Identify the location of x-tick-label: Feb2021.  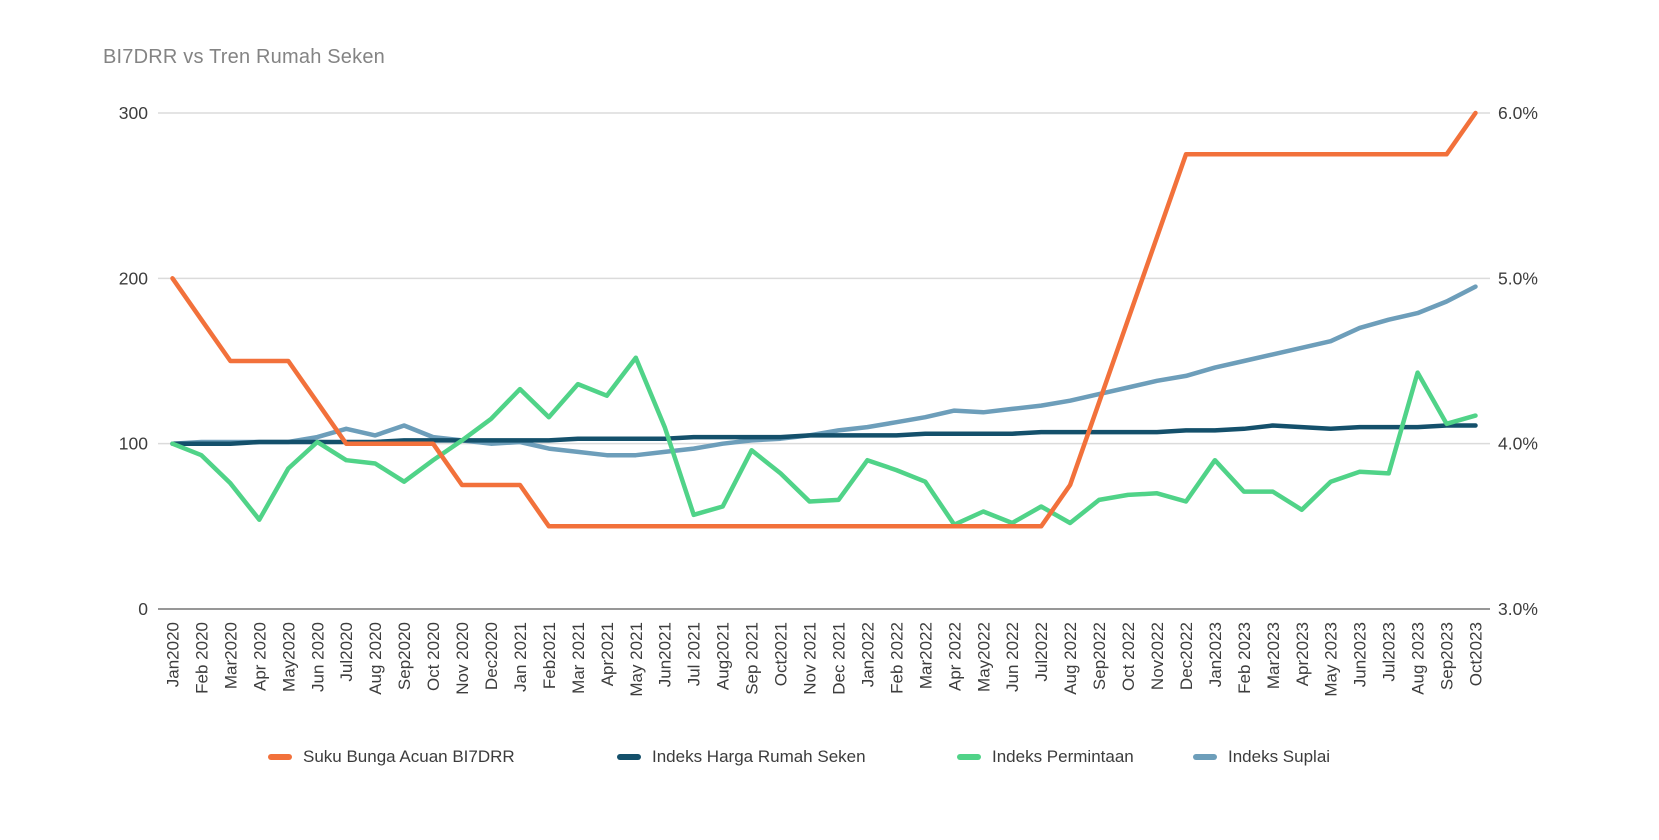
(549, 655).